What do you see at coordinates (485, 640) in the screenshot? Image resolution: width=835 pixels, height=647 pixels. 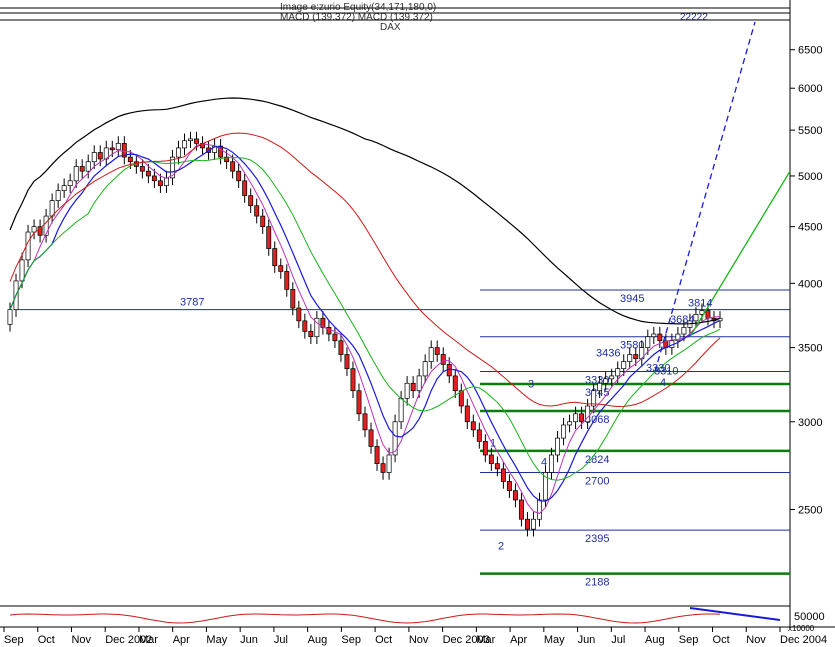 I see `x-tick-label: Mar` at bounding box center [485, 640].